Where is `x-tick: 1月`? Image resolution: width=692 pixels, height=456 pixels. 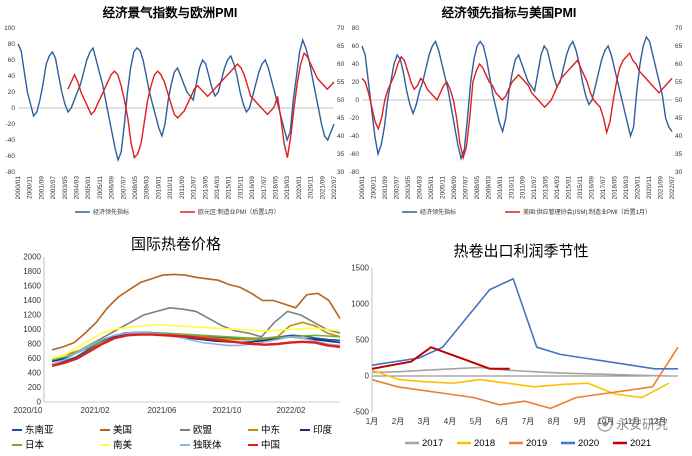 x-tick: 1月 is located at coordinates (372, 421).